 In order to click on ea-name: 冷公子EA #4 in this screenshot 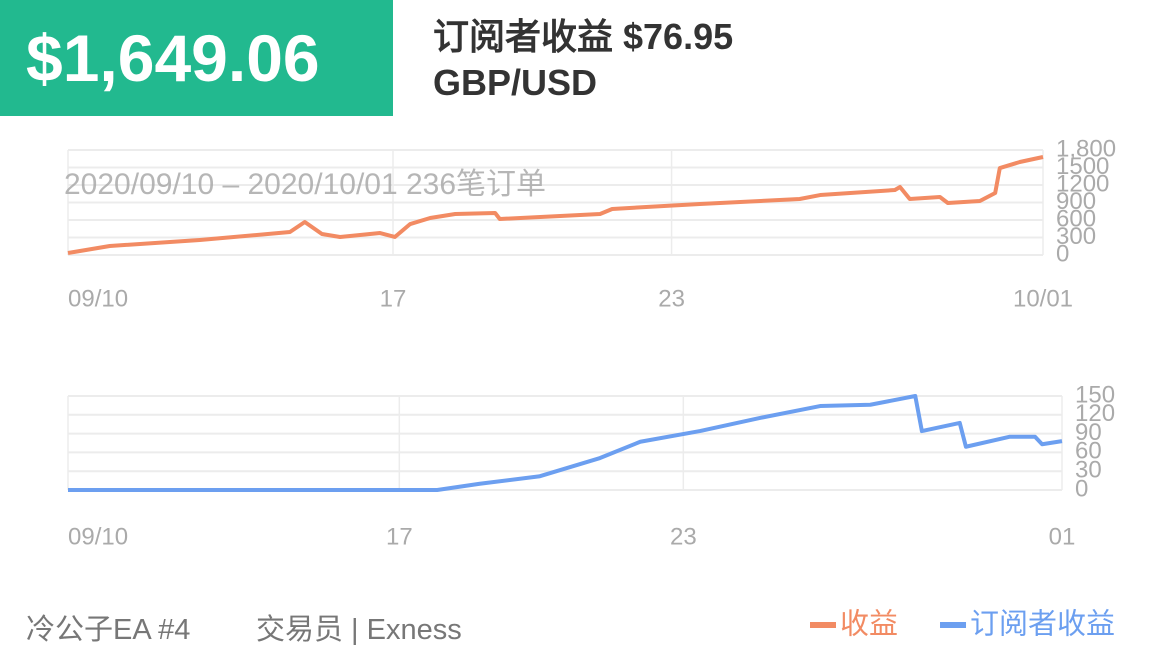, I will do `click(108, 630)`.